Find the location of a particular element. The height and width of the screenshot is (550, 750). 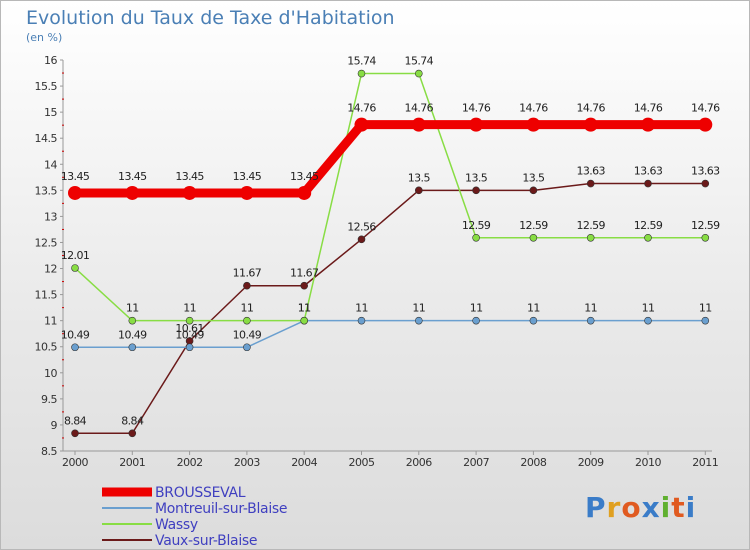

y-tick-label: 9 is located at coordinates (54, 425).